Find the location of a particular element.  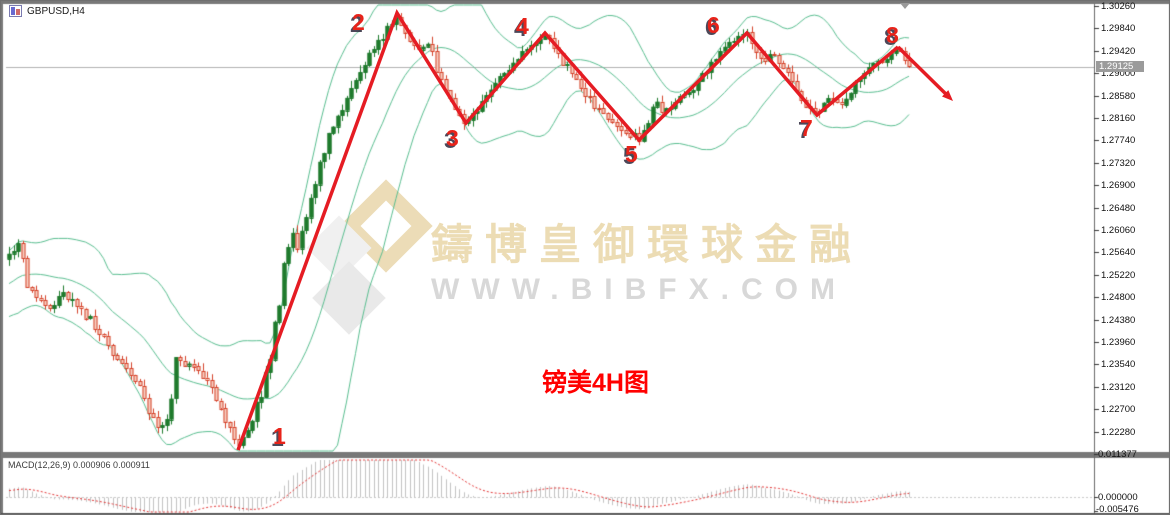

macd-axis-zero-label: 0.000000 is located at coordinates (1118, 497).